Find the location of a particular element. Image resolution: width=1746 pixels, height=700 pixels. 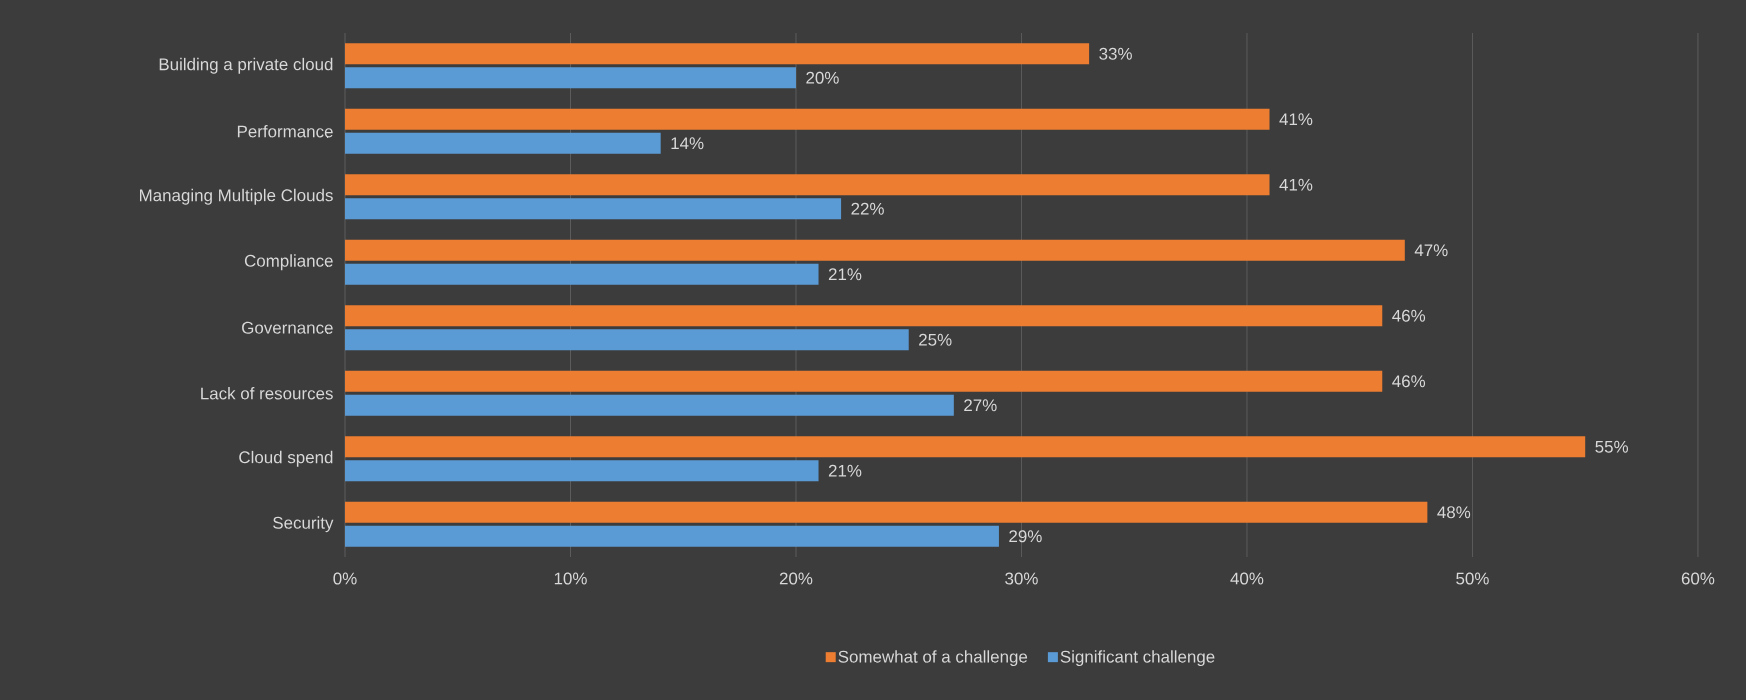

data-label: 25% is located at coordinates (935, 339).